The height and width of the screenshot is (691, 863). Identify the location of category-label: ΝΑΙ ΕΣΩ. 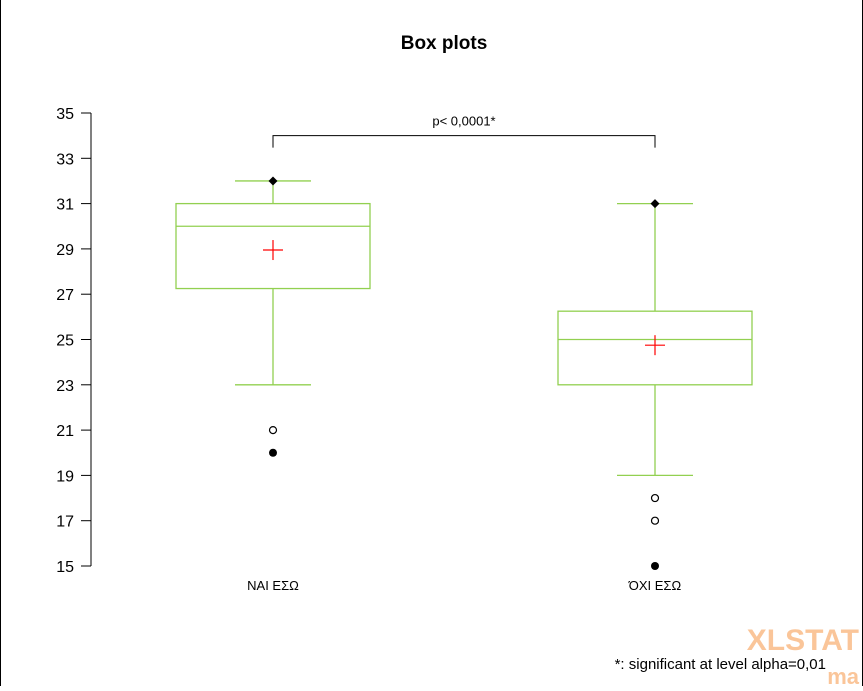
(273, 585).